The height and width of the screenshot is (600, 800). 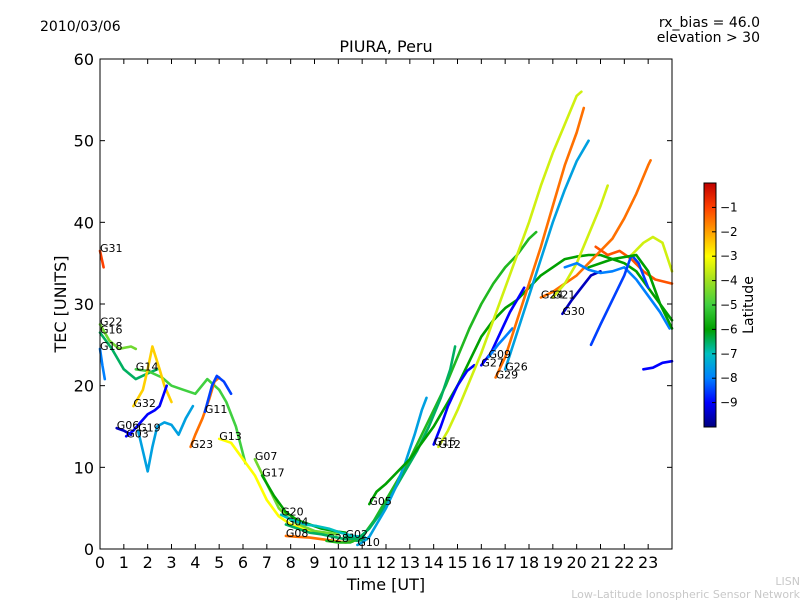 I want to click on x-tick-label: 8, so click(x=291, y=562).